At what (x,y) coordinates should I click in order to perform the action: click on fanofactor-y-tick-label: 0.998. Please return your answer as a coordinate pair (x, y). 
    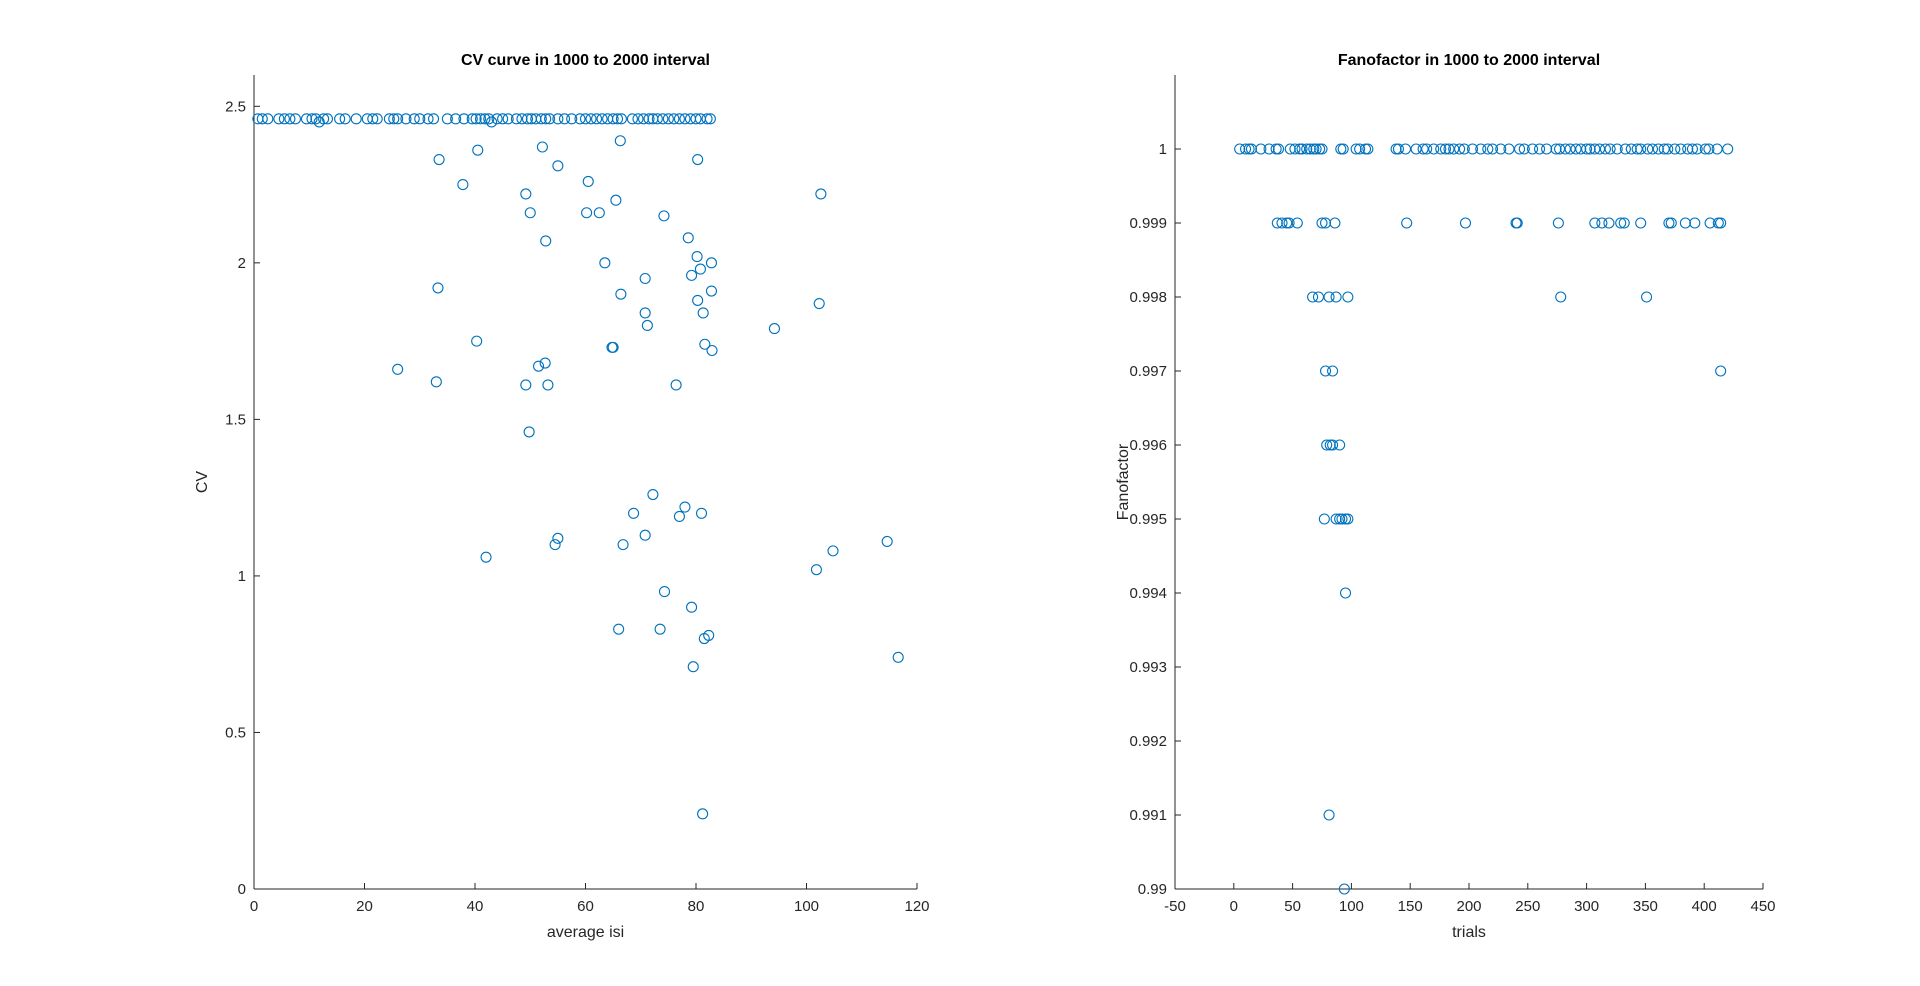
    Looking at the image, I should click on (1148, 297).